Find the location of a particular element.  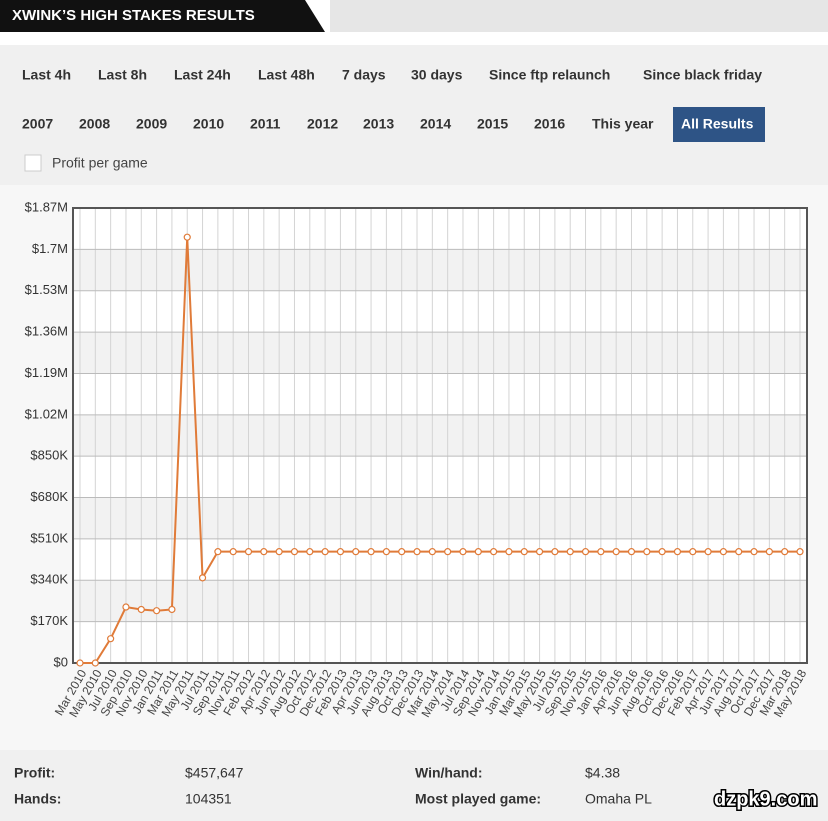

watermark: dzpk9.com is located at coordinates (765, 799).